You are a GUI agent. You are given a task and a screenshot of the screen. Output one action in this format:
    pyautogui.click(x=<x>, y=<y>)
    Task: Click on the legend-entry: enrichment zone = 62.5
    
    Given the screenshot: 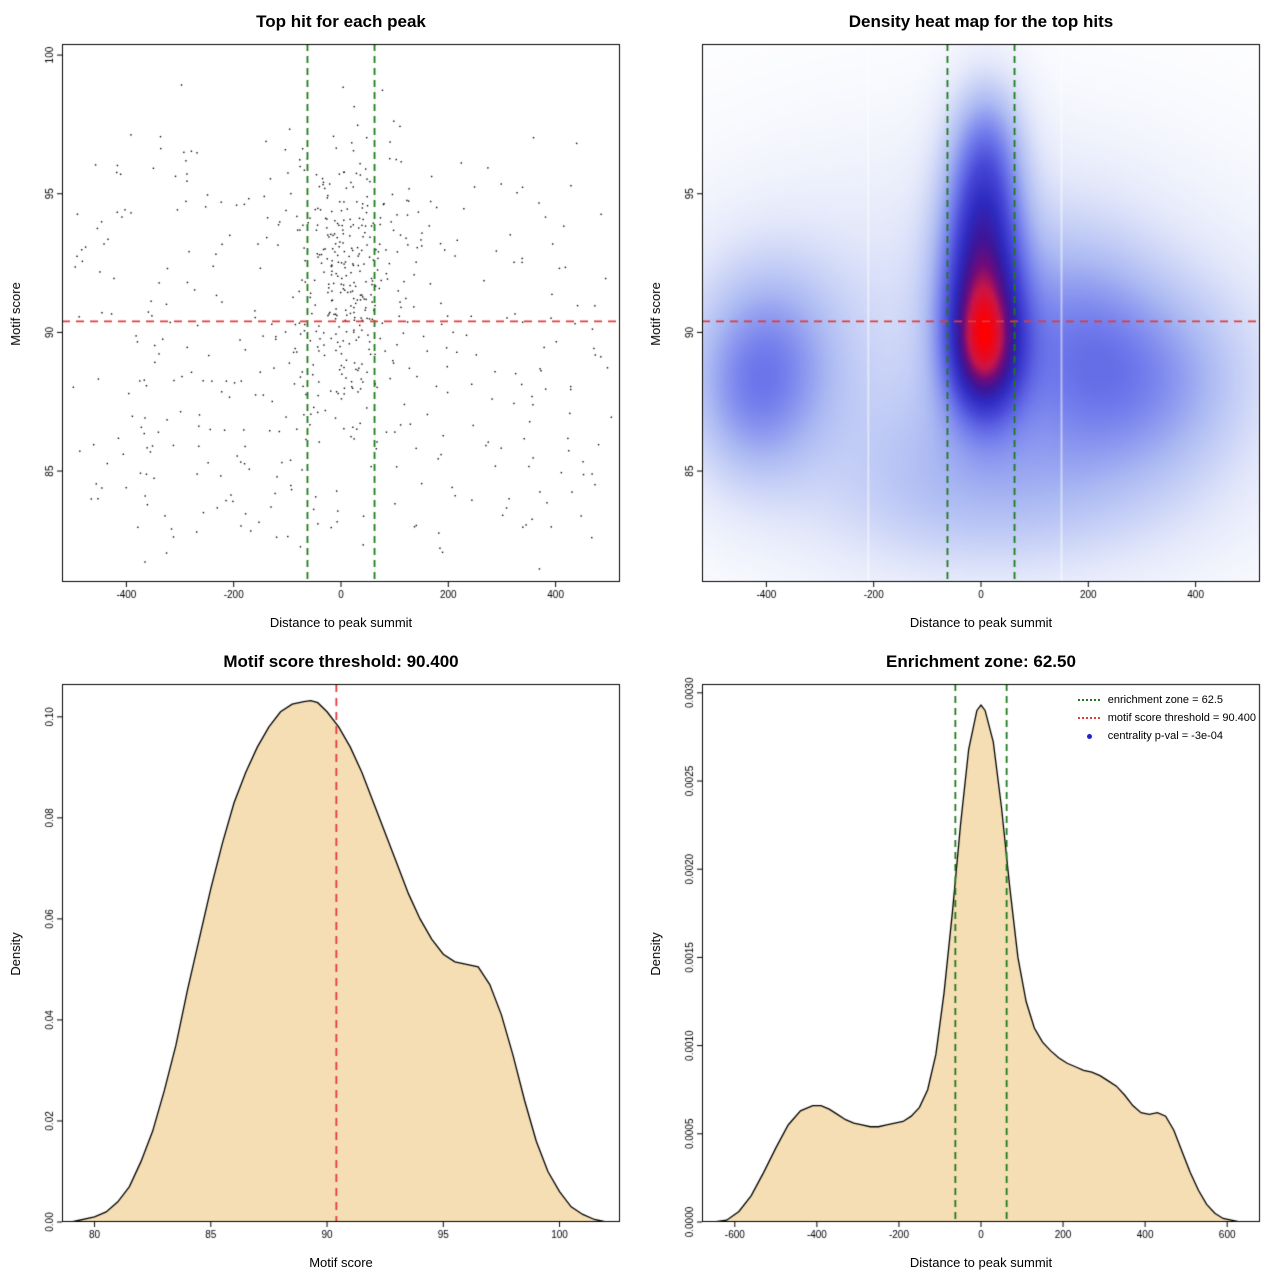 What is the action you would take?
    pyautogui.click(x=1166, y=700)
    